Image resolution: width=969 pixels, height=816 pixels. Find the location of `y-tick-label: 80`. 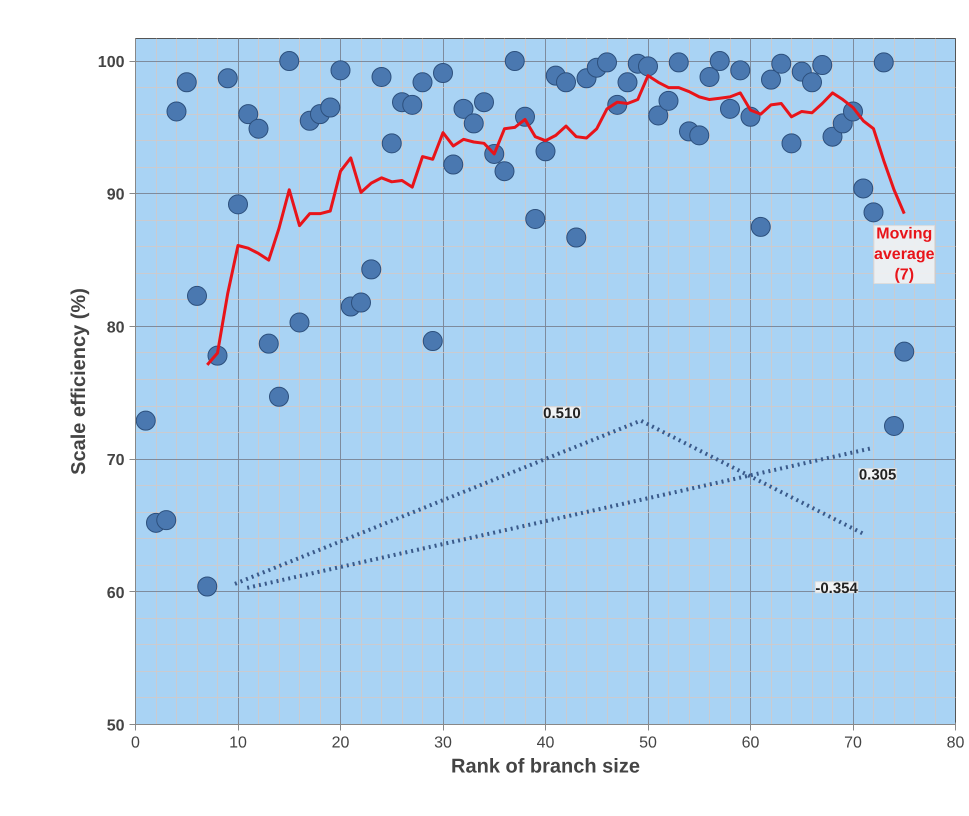

y-tick-label: 80 is located at coordinates (115, 327).